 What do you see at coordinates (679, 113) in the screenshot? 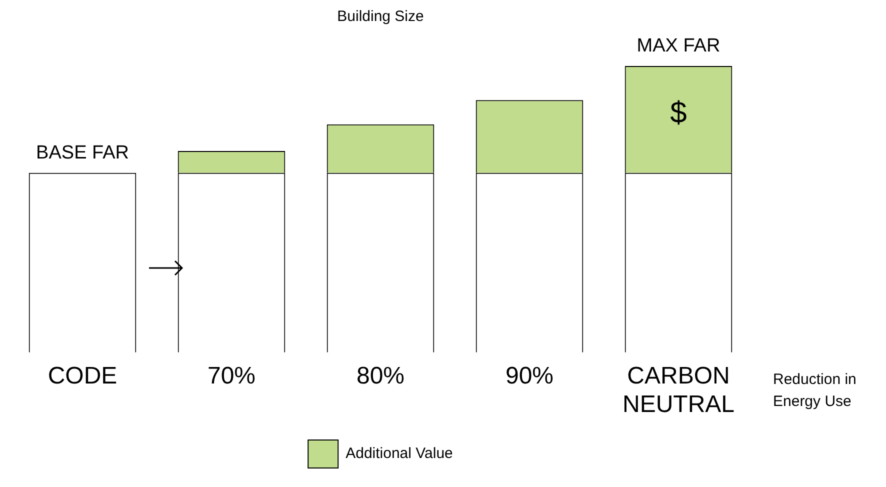
I see `annotation: $` at bounding box center [679, 113].